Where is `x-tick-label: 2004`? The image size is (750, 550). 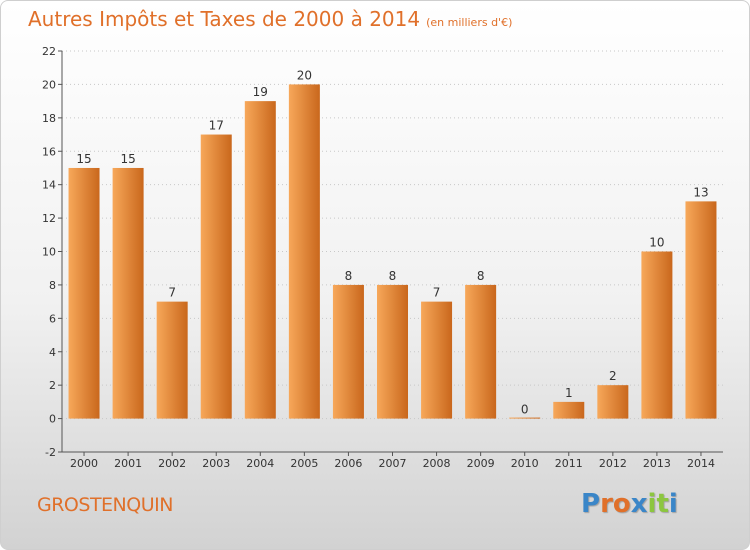 x-tick-label: 2004 is located at coordinates (260, 463).